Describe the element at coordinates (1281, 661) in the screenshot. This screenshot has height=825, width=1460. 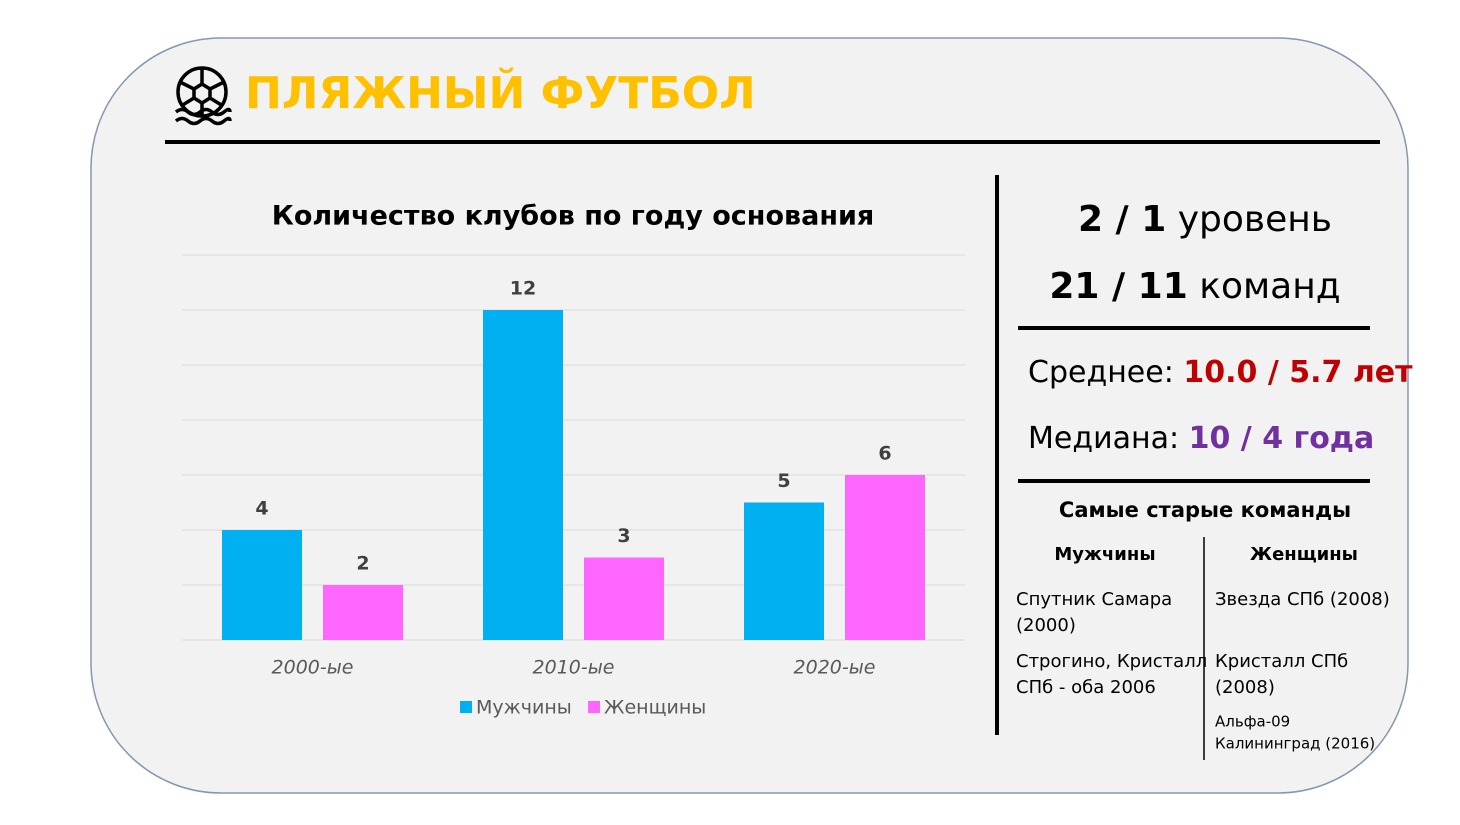
I see `oldest-team: Кристалл СПб` at that location.